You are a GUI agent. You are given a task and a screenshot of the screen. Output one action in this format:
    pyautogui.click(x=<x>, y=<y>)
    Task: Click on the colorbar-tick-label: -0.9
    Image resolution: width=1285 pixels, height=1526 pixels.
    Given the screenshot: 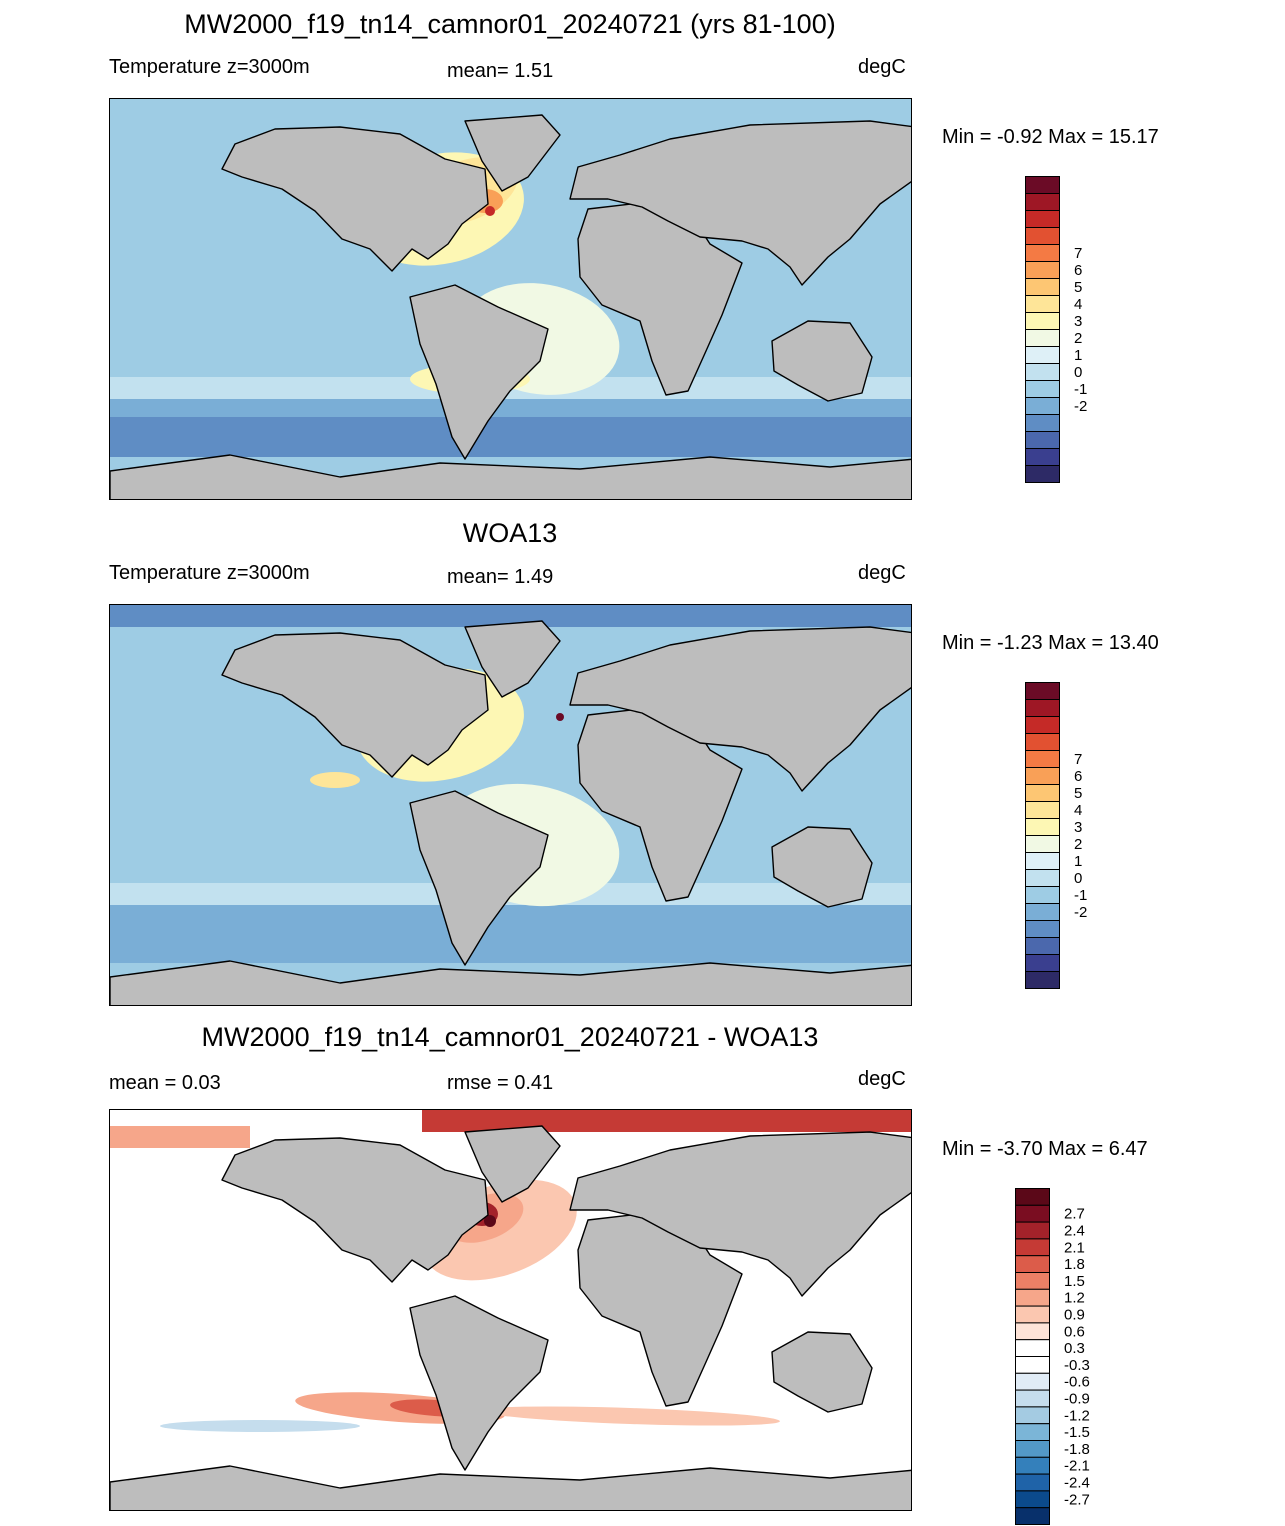 What is the action you would take?
    pyautogui.click(x=1077, y=1399)
    